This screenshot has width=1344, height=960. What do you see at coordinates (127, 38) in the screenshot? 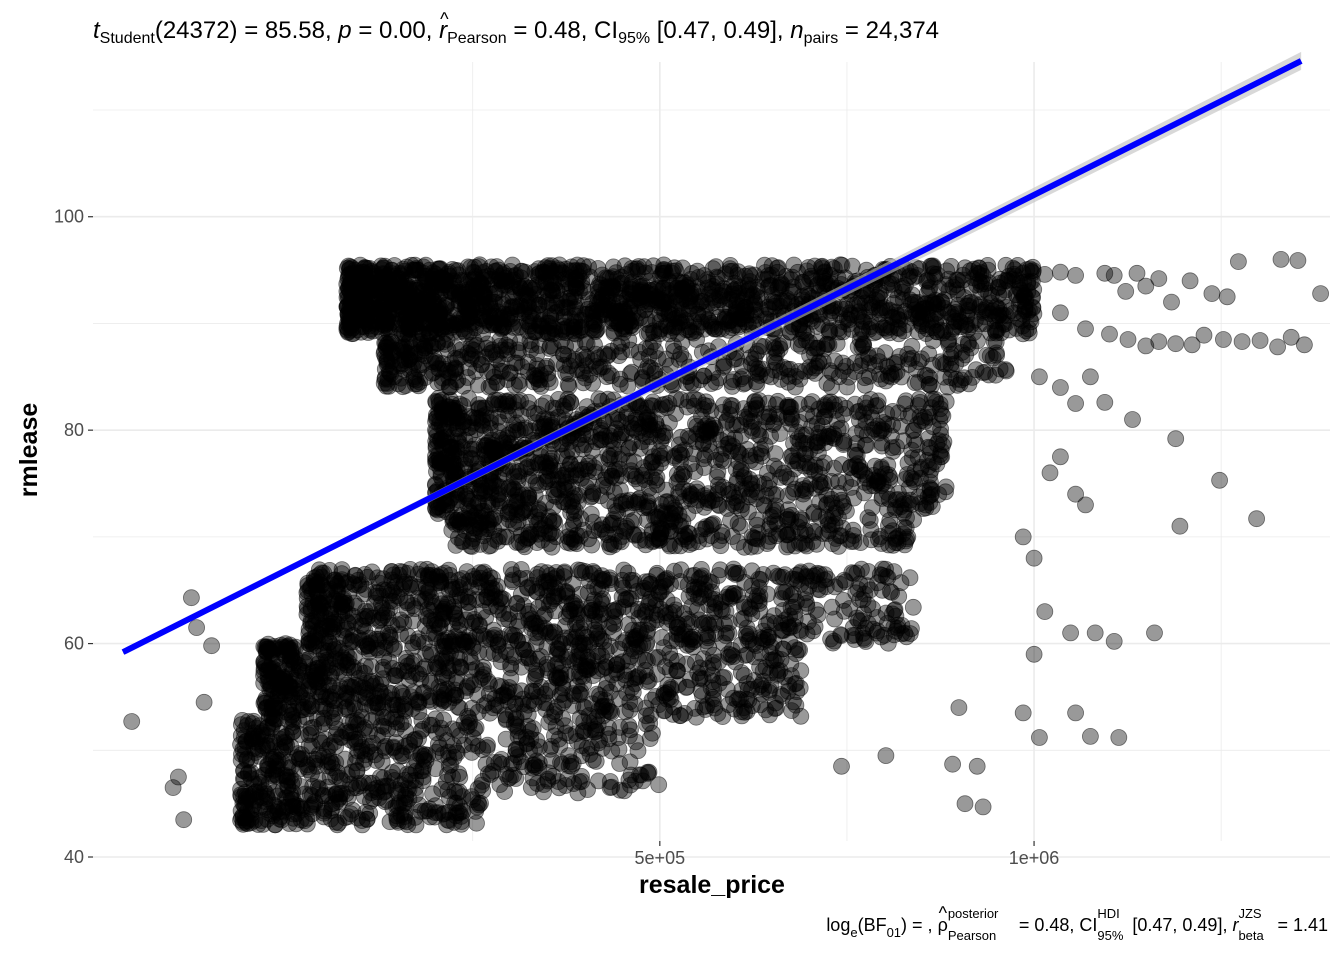
I see `t-subscript: Student` at bounding box center [127, 38].